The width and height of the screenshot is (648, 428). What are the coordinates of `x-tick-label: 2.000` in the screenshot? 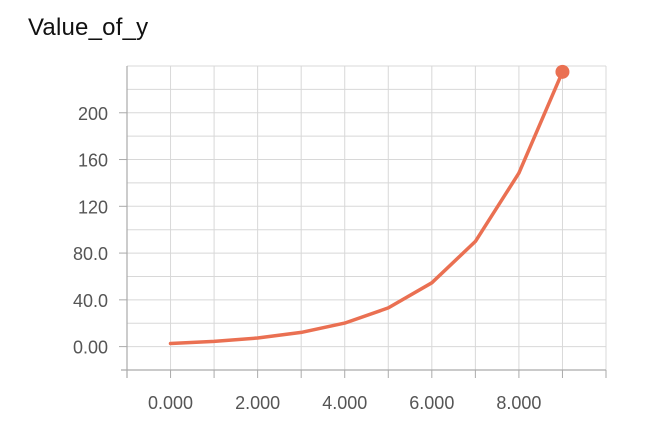 It's located at (257, 403).